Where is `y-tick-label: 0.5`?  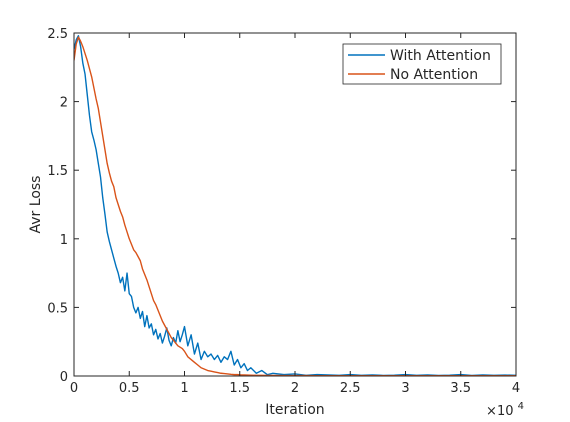
y-tick-label: 0.5 is located at coordinates (57, 308).